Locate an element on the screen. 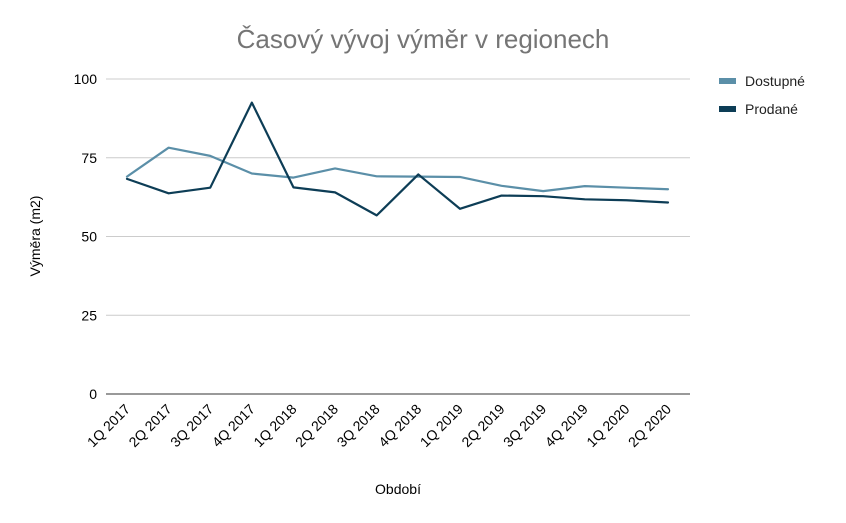 The height and width of the screenshot is (523, 846). y-tick-label: 100 is located at coordinates (86, 79).